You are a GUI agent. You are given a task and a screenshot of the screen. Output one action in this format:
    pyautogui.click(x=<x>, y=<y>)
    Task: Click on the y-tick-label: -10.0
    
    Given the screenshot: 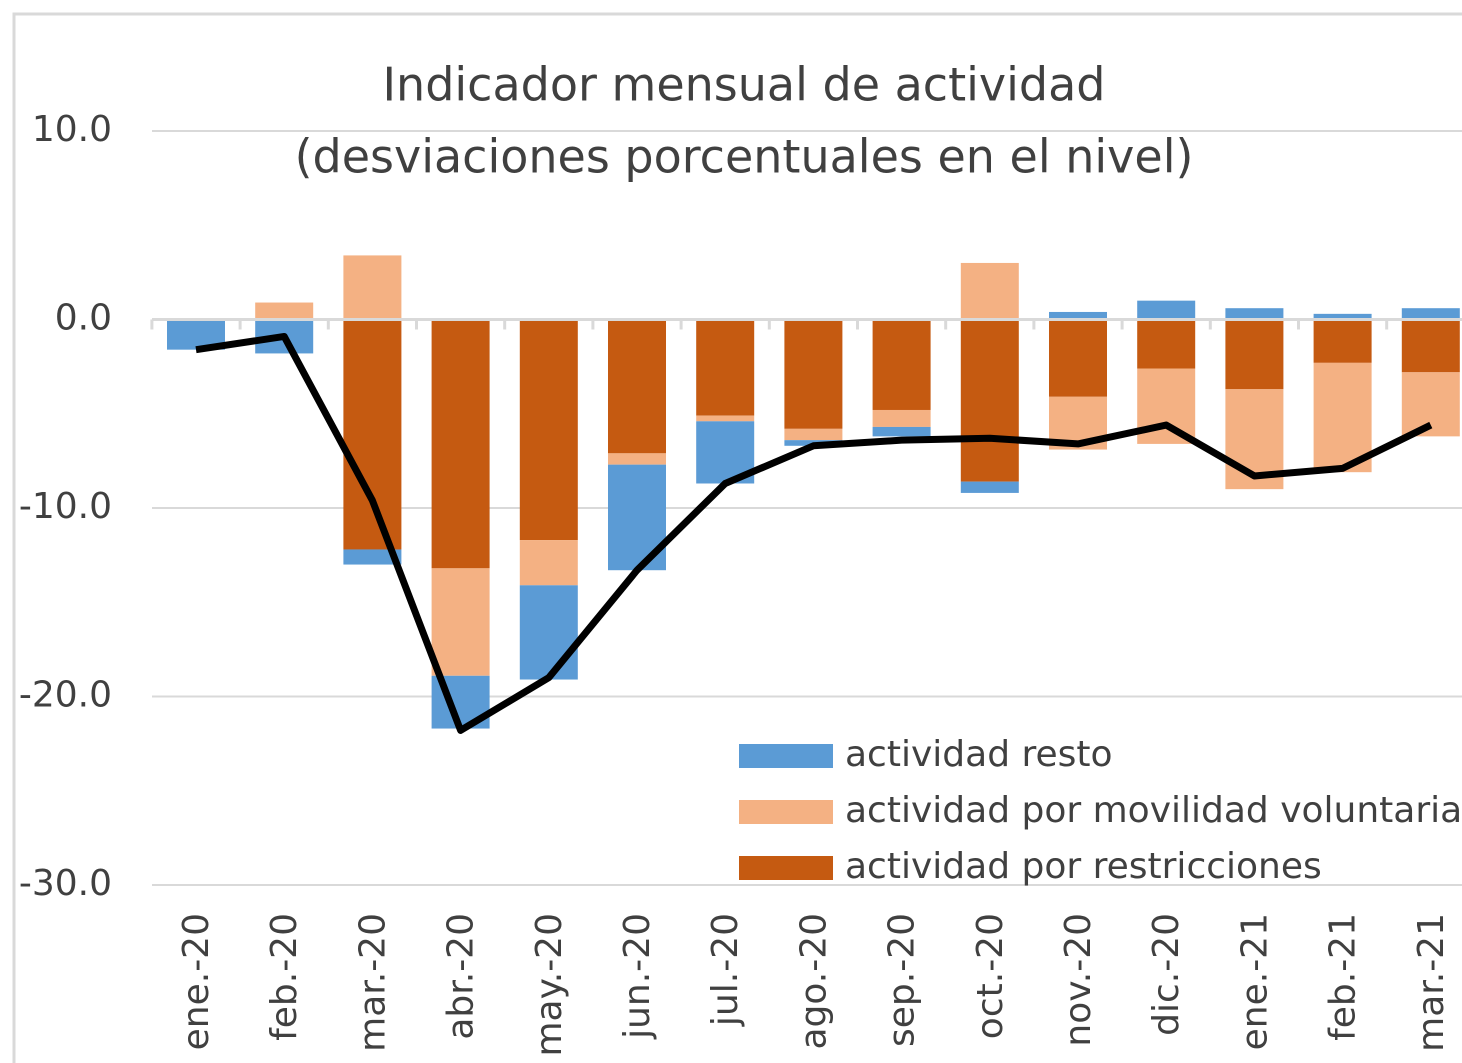 What is the action you would take?
    pyautogui.click(x=65, y=506)
    